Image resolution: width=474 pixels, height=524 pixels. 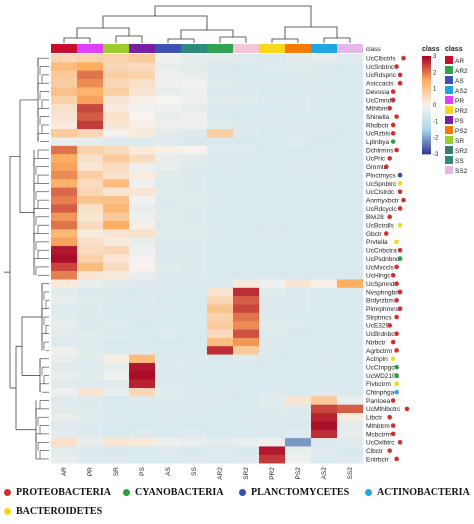 I want to click on row-label: Mthbtrm, so click(x=378, y=426).